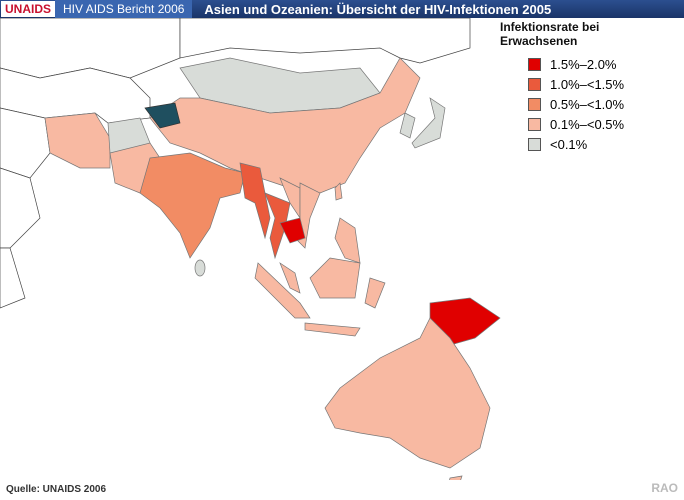  Describe the element at coordinates (28, 9) in the screenshot. I see `logo: UNAIDS` at that location.